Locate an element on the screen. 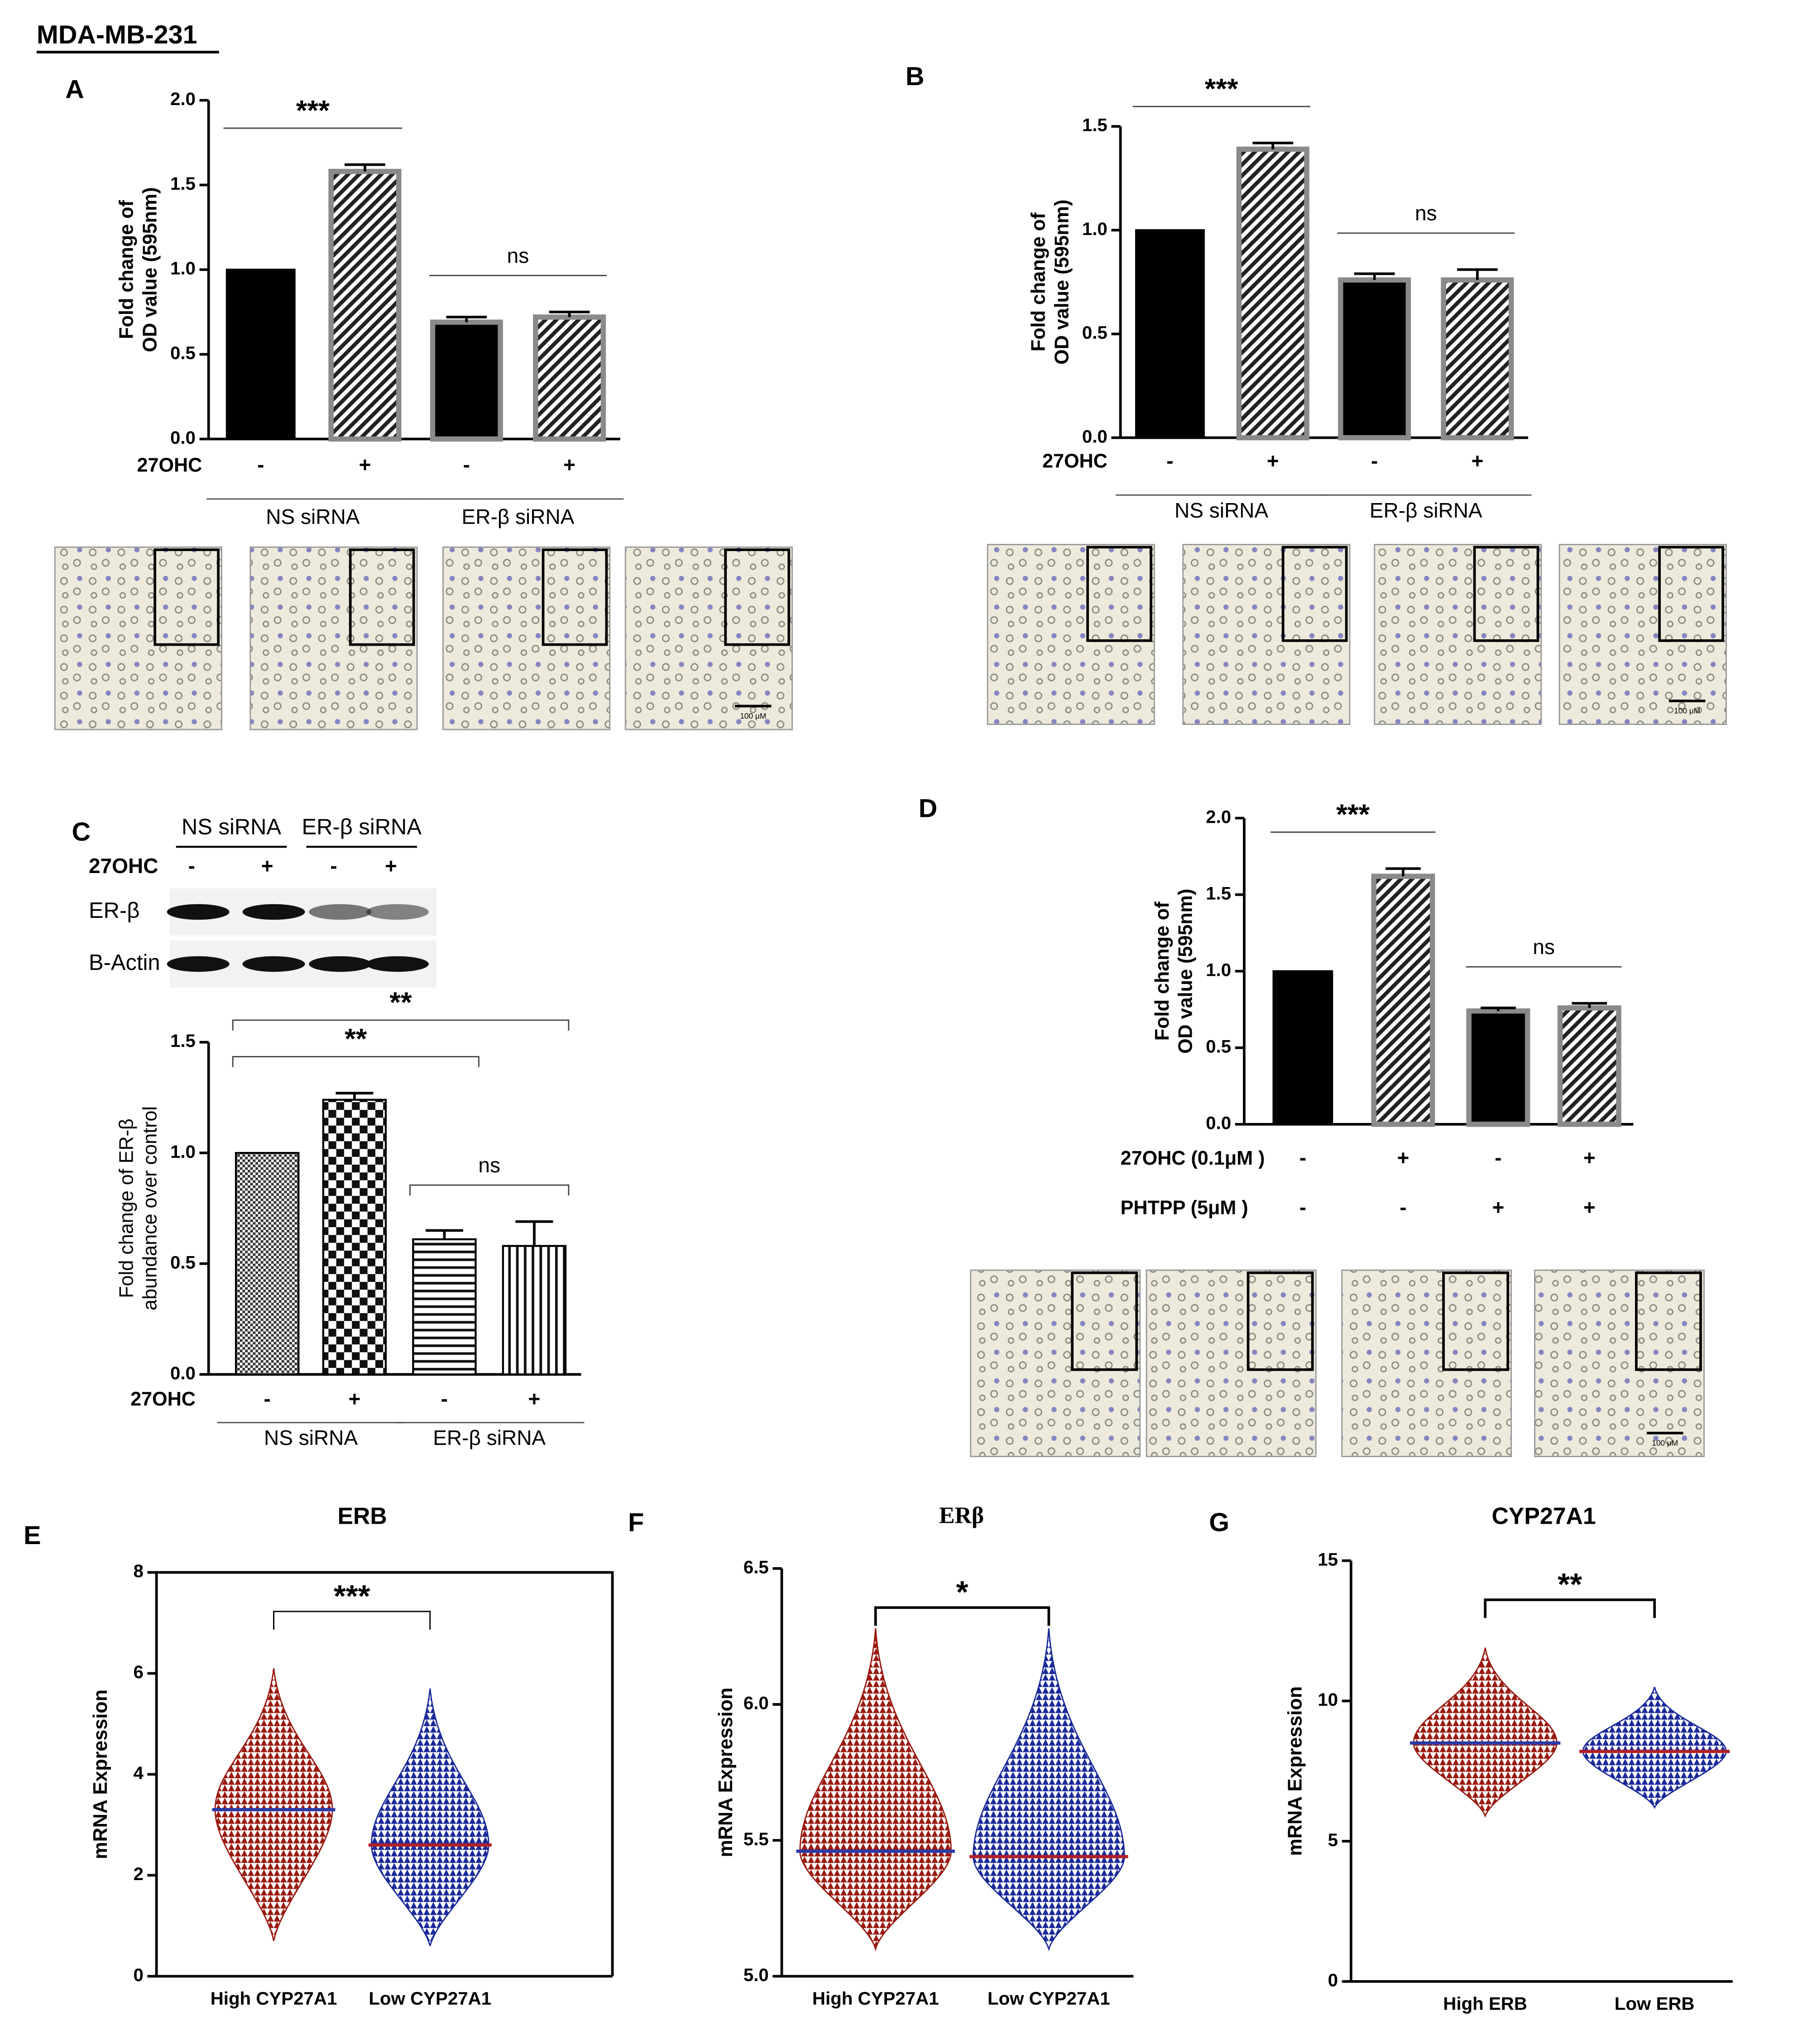  significance-label: * is located at coordinates (962, 1592).